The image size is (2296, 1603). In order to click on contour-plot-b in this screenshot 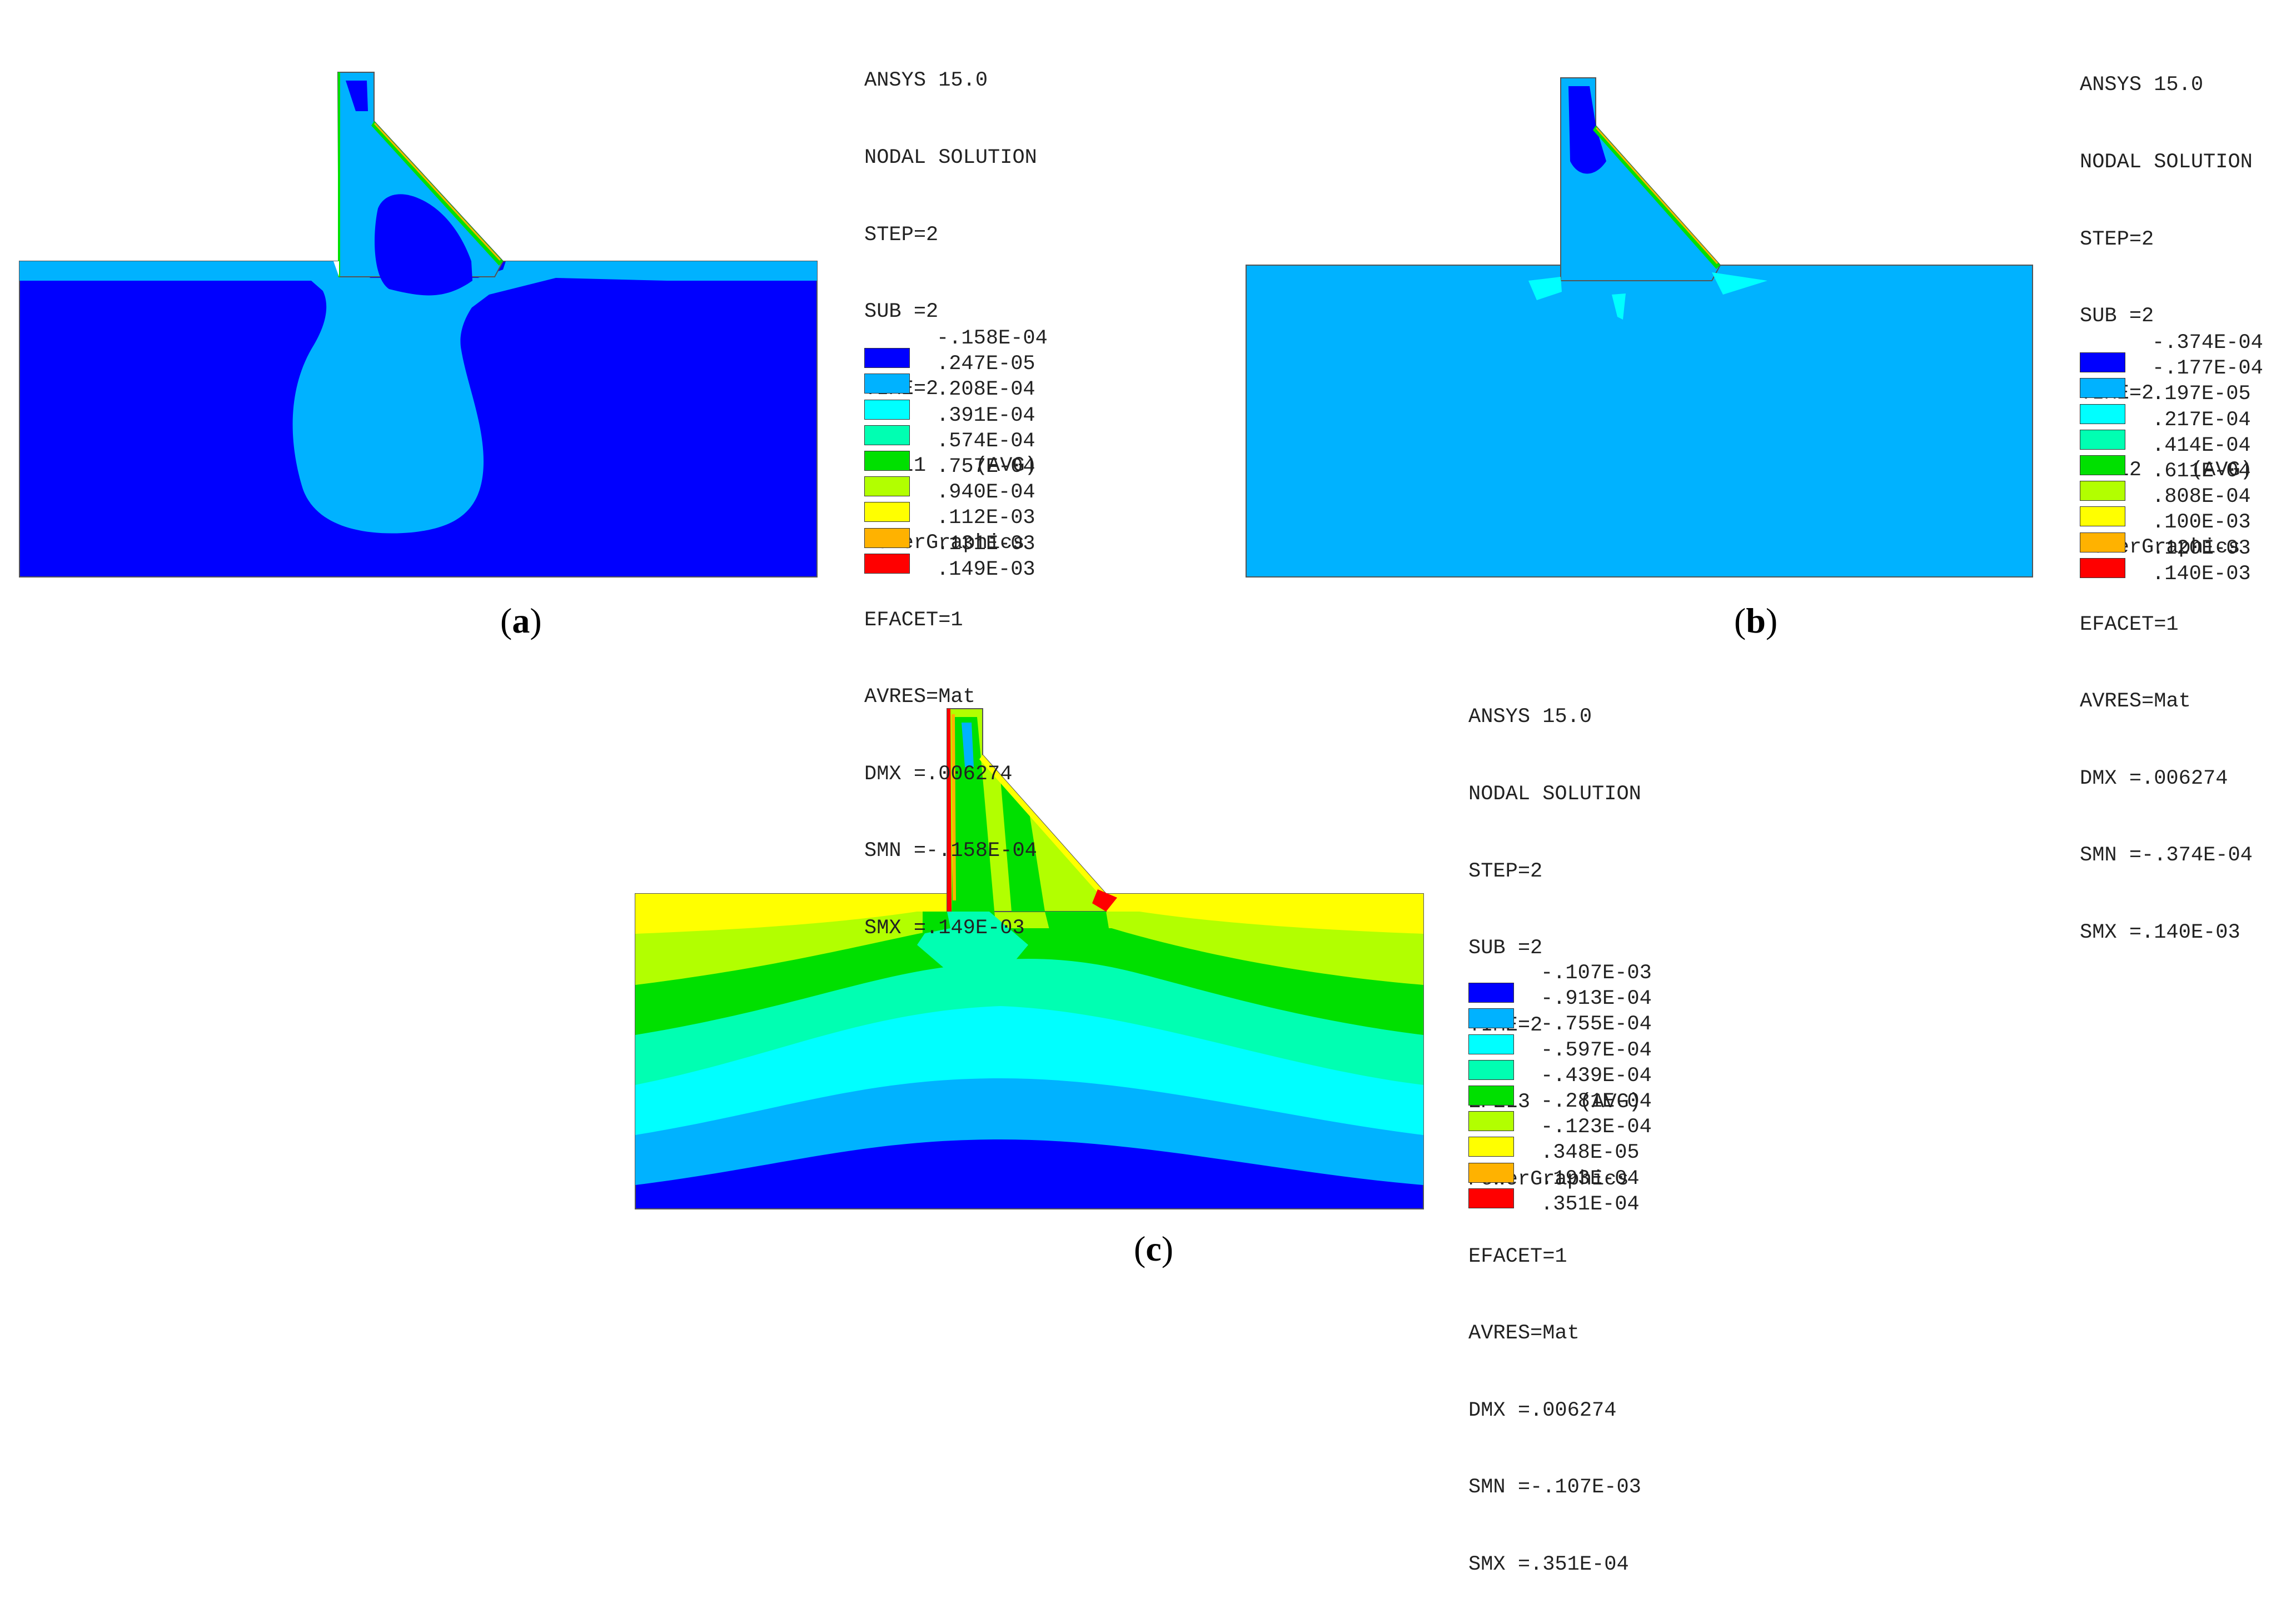, I will do `click(1639, 327)`.